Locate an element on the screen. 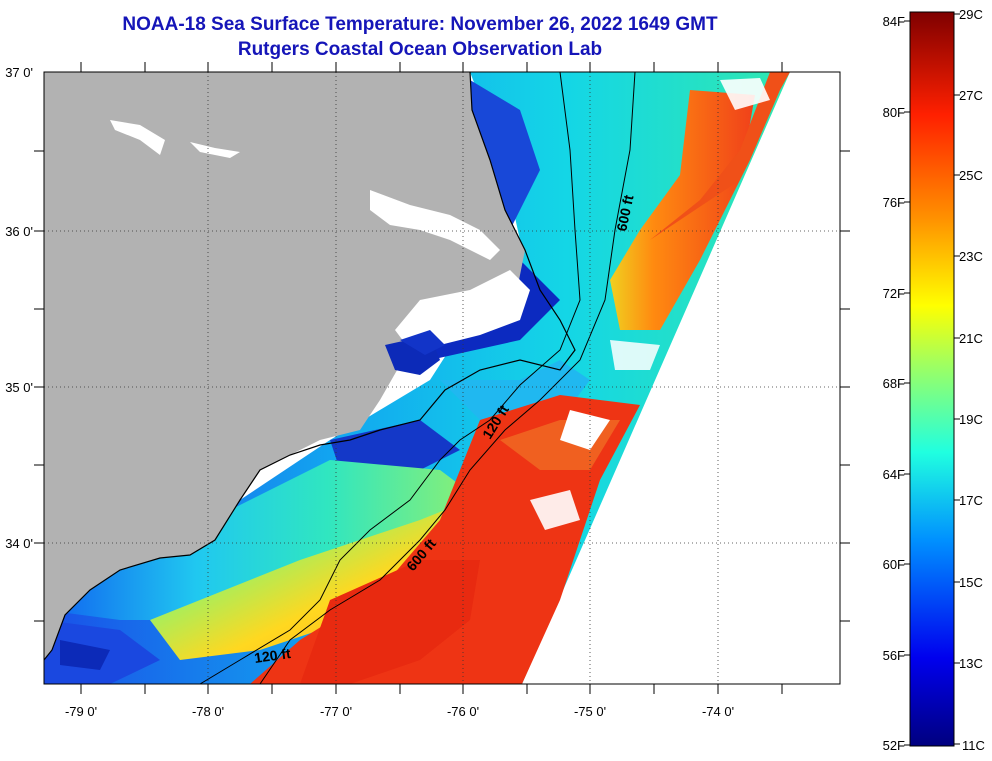 The height and width of the screenshot is (761, 992). colorbar-f-76: 76F is located at coordinates (894, 202).